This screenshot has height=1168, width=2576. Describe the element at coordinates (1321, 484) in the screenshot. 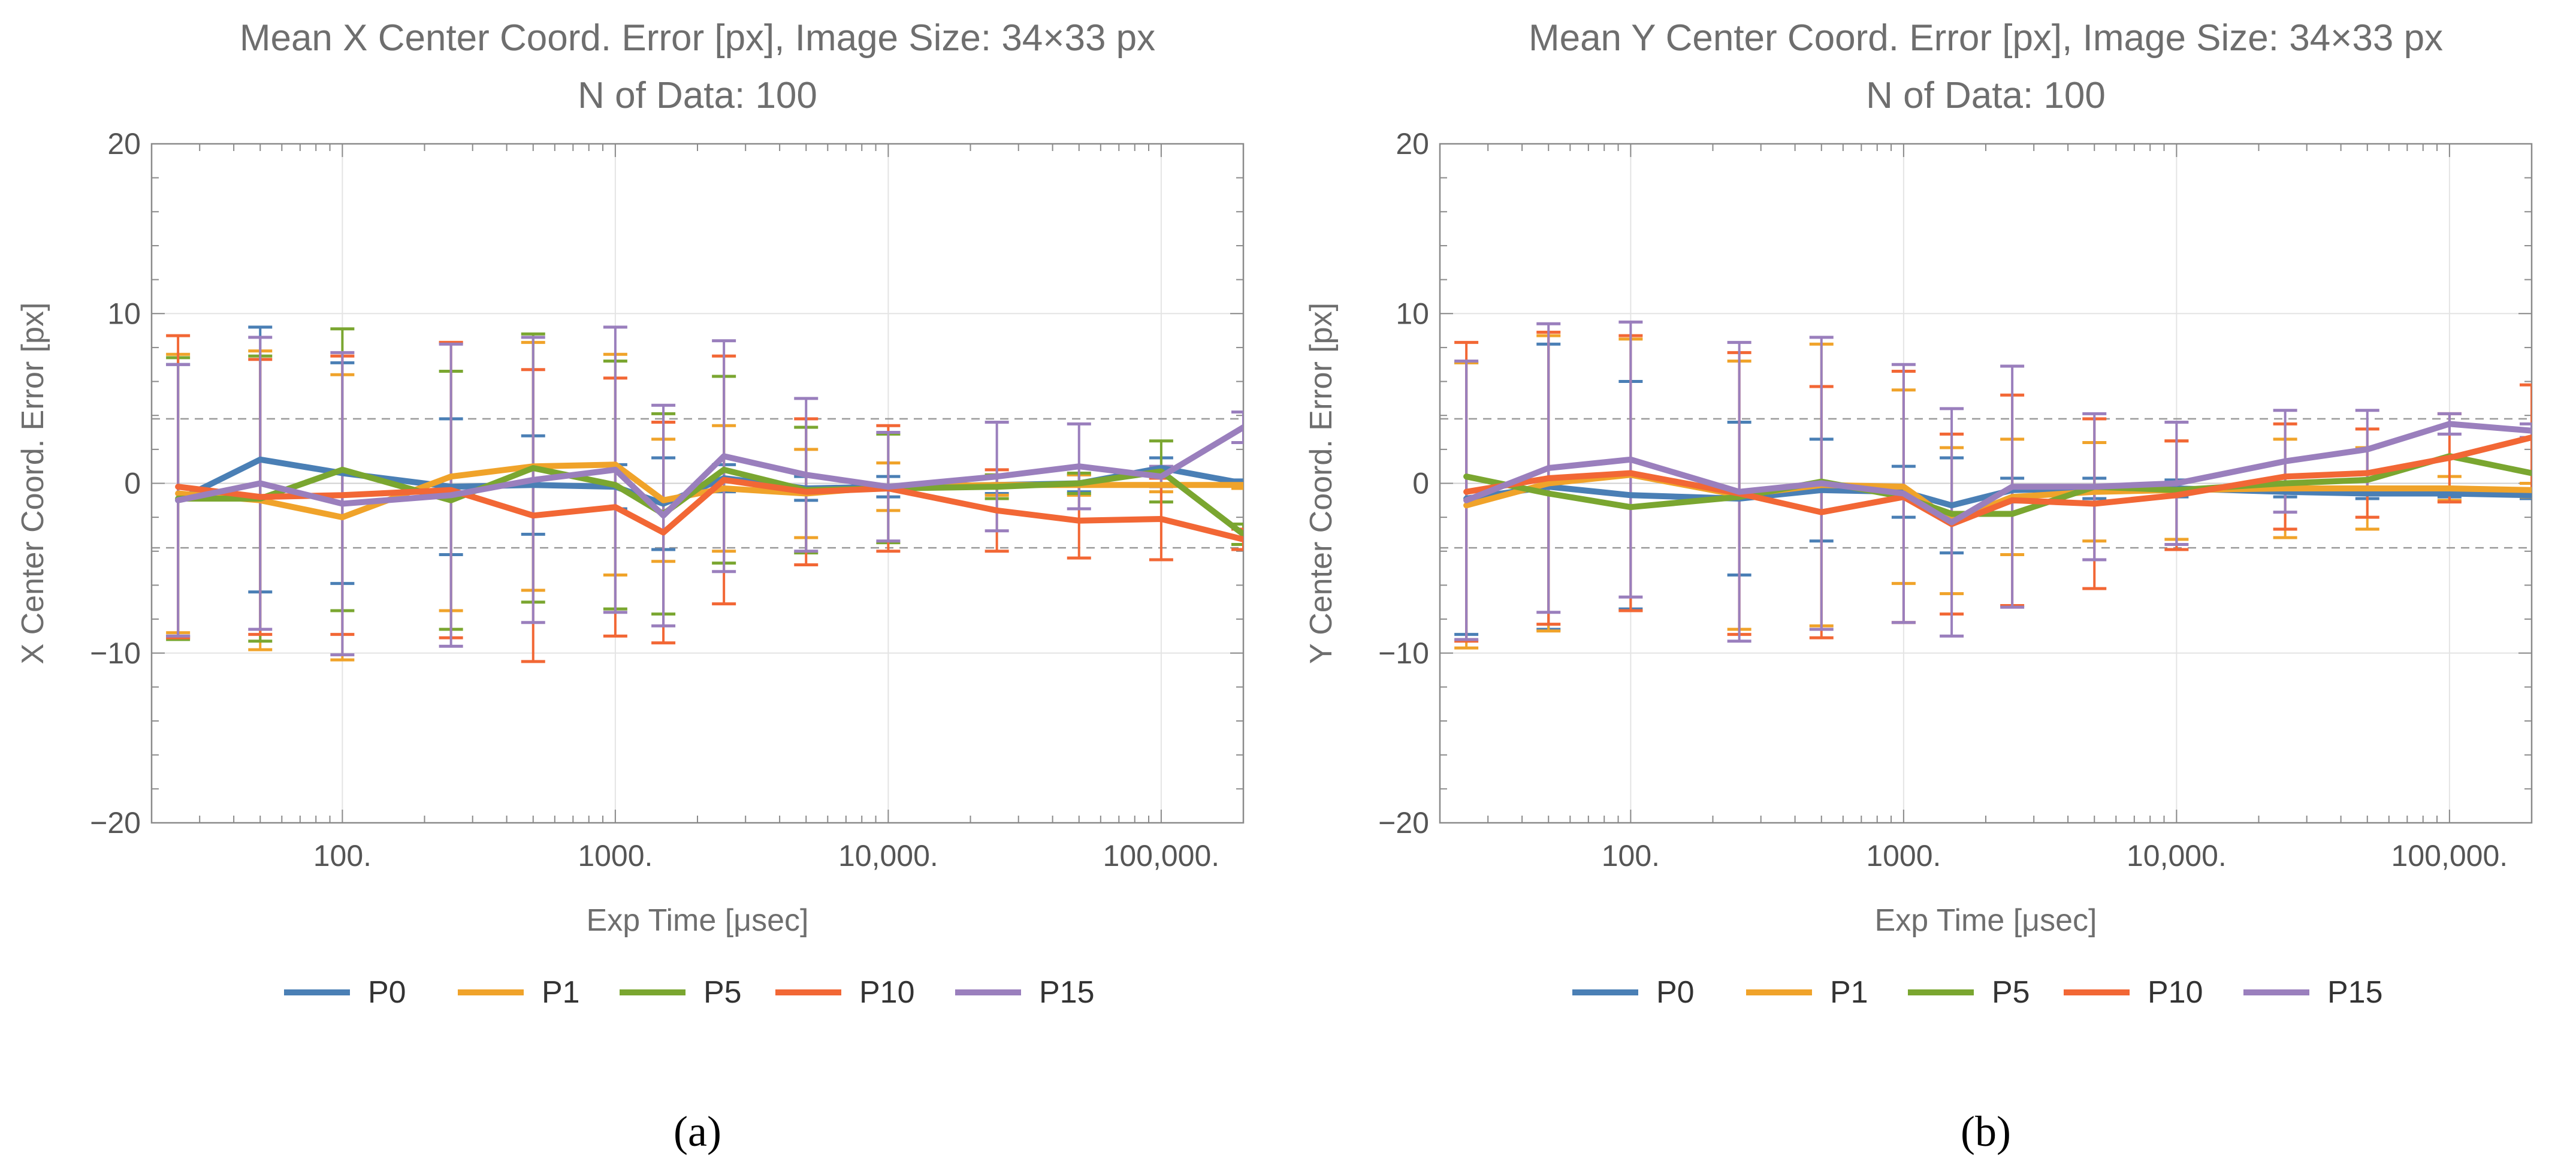

I see `y-axis-label: Y Center Coord. Error [px]` at that location.